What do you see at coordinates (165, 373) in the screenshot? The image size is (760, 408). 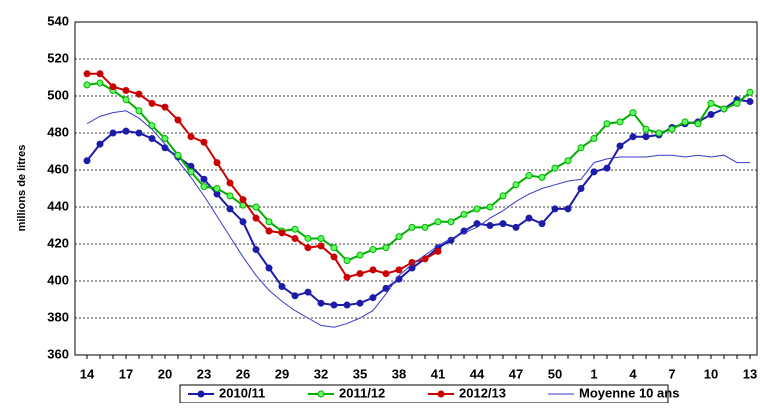 I see `x-tick-label: 20` at bounding box center [165, 373].